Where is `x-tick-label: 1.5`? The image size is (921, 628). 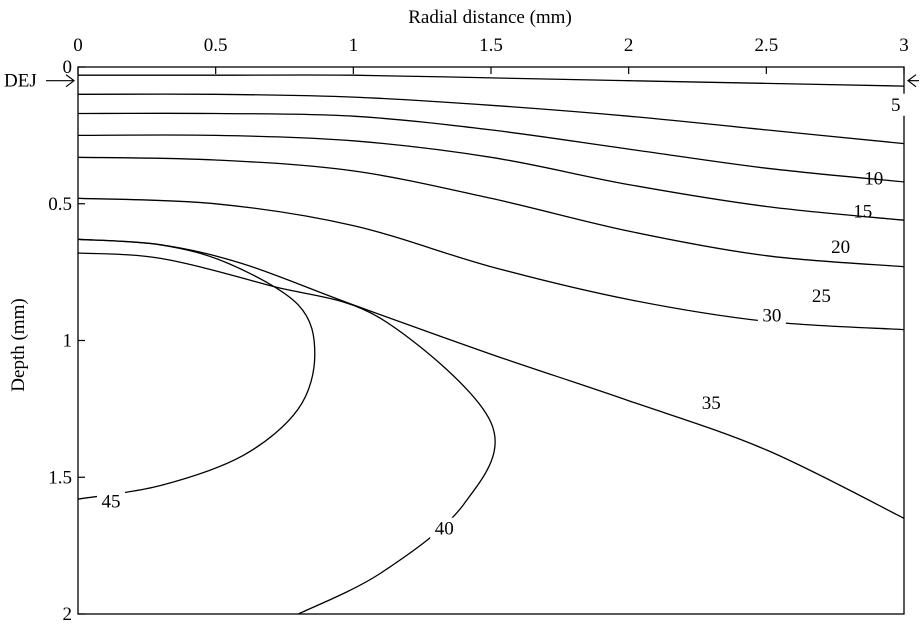 x-tick-label: 1.5 is located at coordinates (491, 45).